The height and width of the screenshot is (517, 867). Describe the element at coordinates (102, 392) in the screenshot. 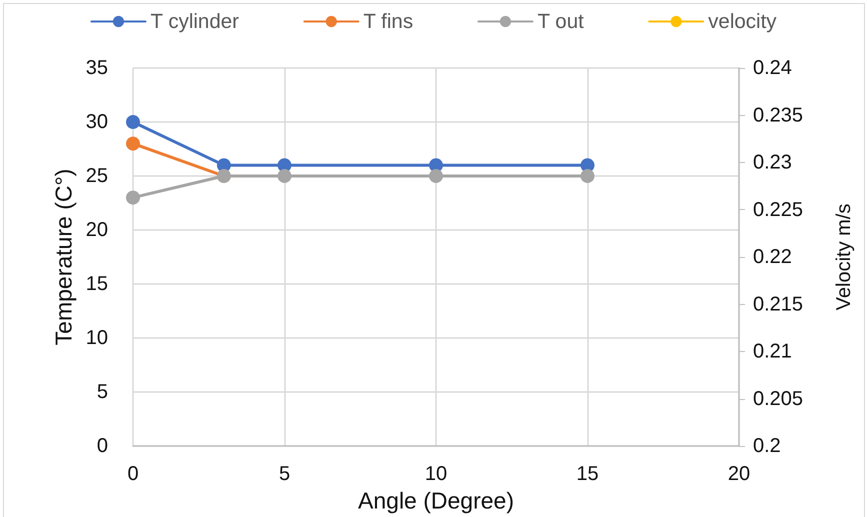

I see `y-tick-label: 5` at that location.